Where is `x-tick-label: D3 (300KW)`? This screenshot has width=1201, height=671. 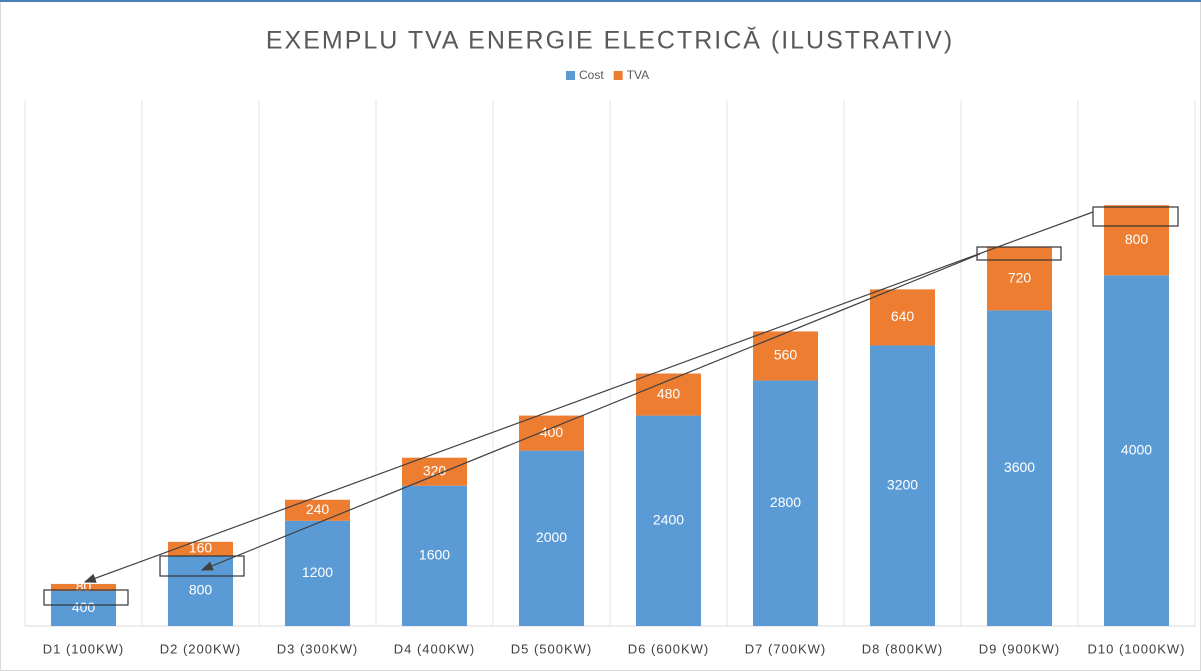
x-tick-label: D3 (300KW) is located at coordinates (318, 648).